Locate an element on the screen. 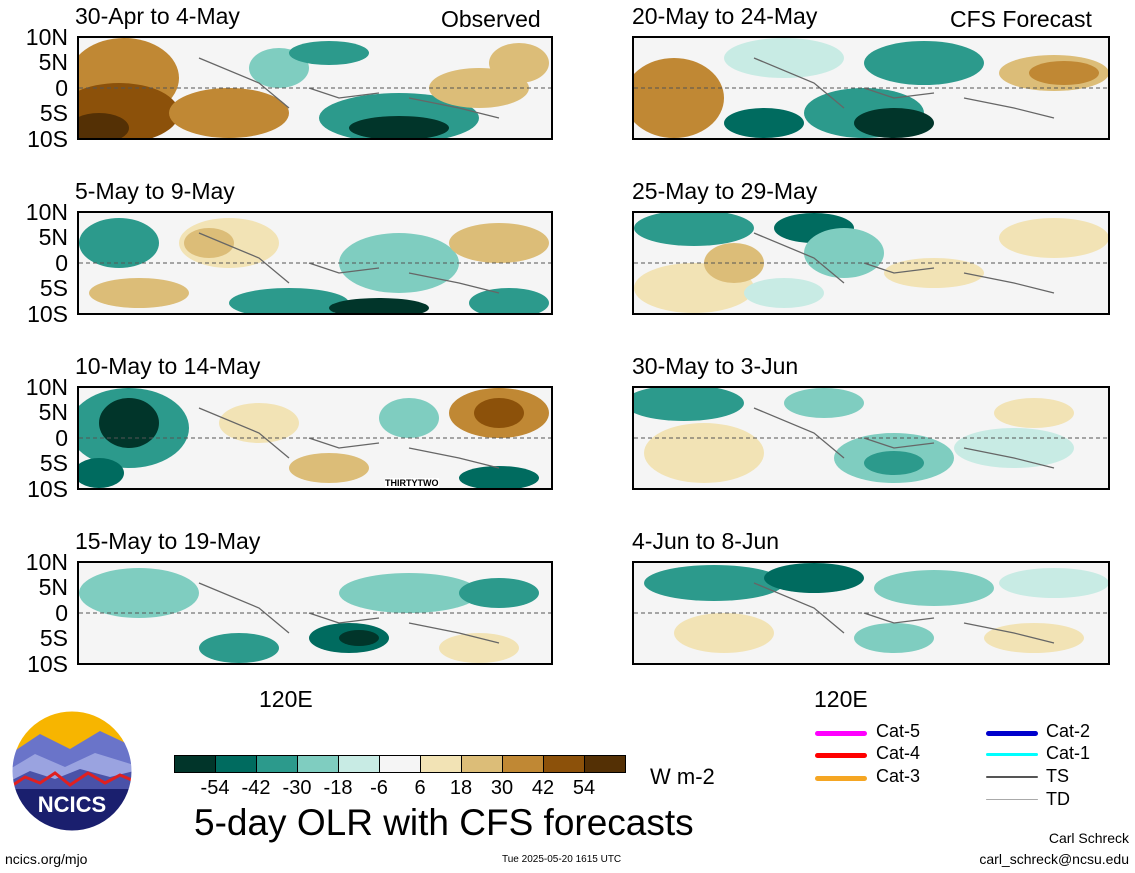  colorbar-label: 42 is located at coordinates (543, 788).